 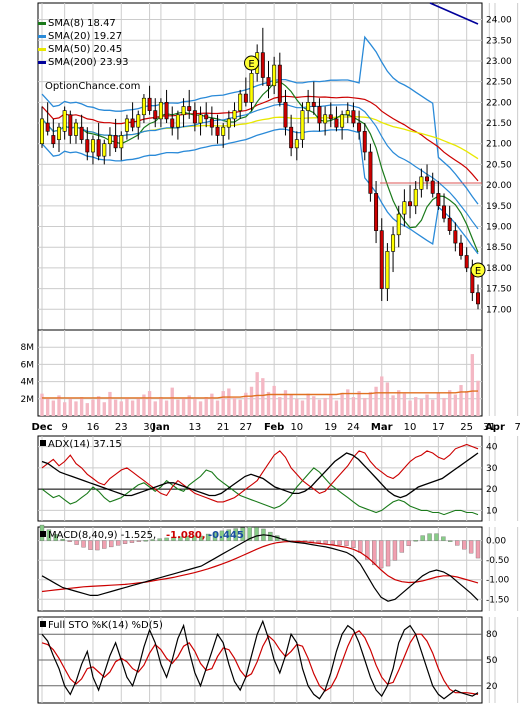 What do you see at coordinates (499, 165) in the screenshot?
I see `price-axis-tick-label: 20.50` at bounding box center [499, 165].